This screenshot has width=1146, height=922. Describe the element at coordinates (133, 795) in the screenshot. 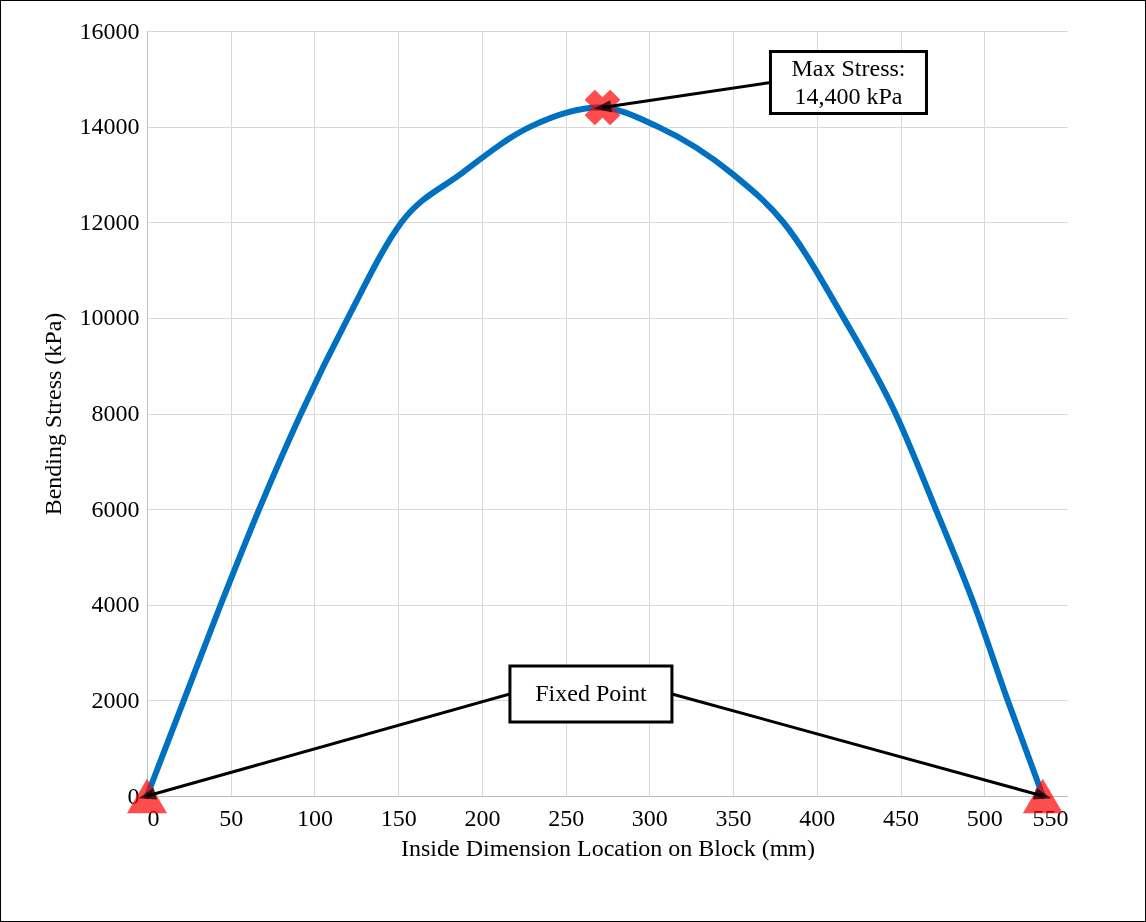

I see `y-tick-label: 0` at that location.